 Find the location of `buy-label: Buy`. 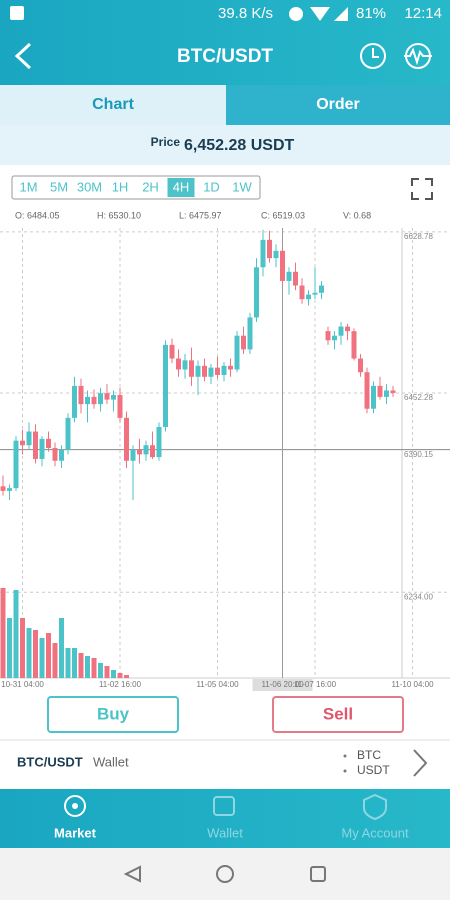

buy-label: Buy is located at coordinates (113, 713).